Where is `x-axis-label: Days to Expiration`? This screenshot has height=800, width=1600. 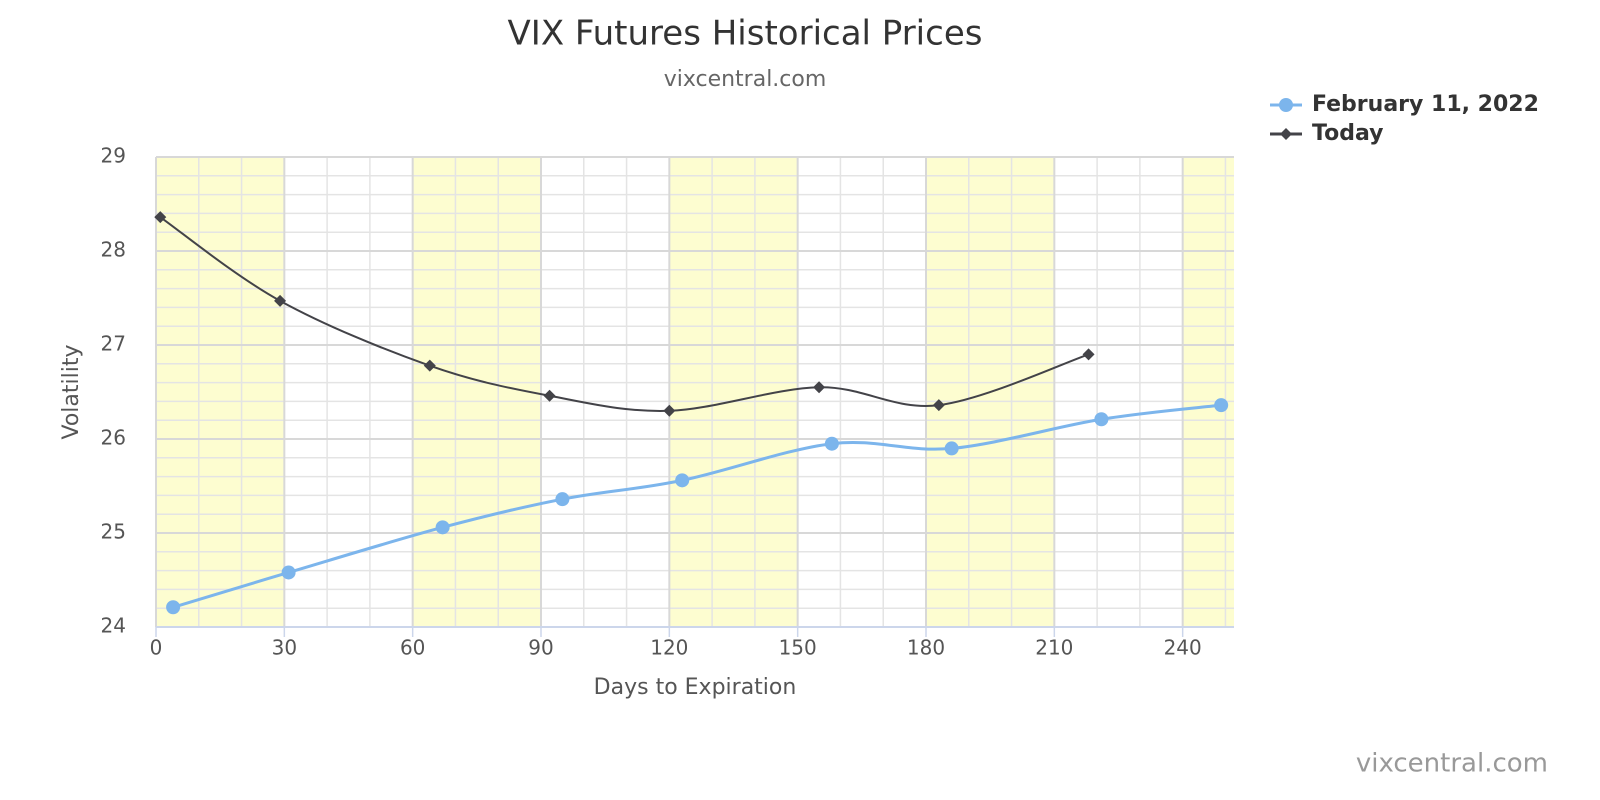
x-axis-label: Days to Expiration is located at coordinates (695, 687).